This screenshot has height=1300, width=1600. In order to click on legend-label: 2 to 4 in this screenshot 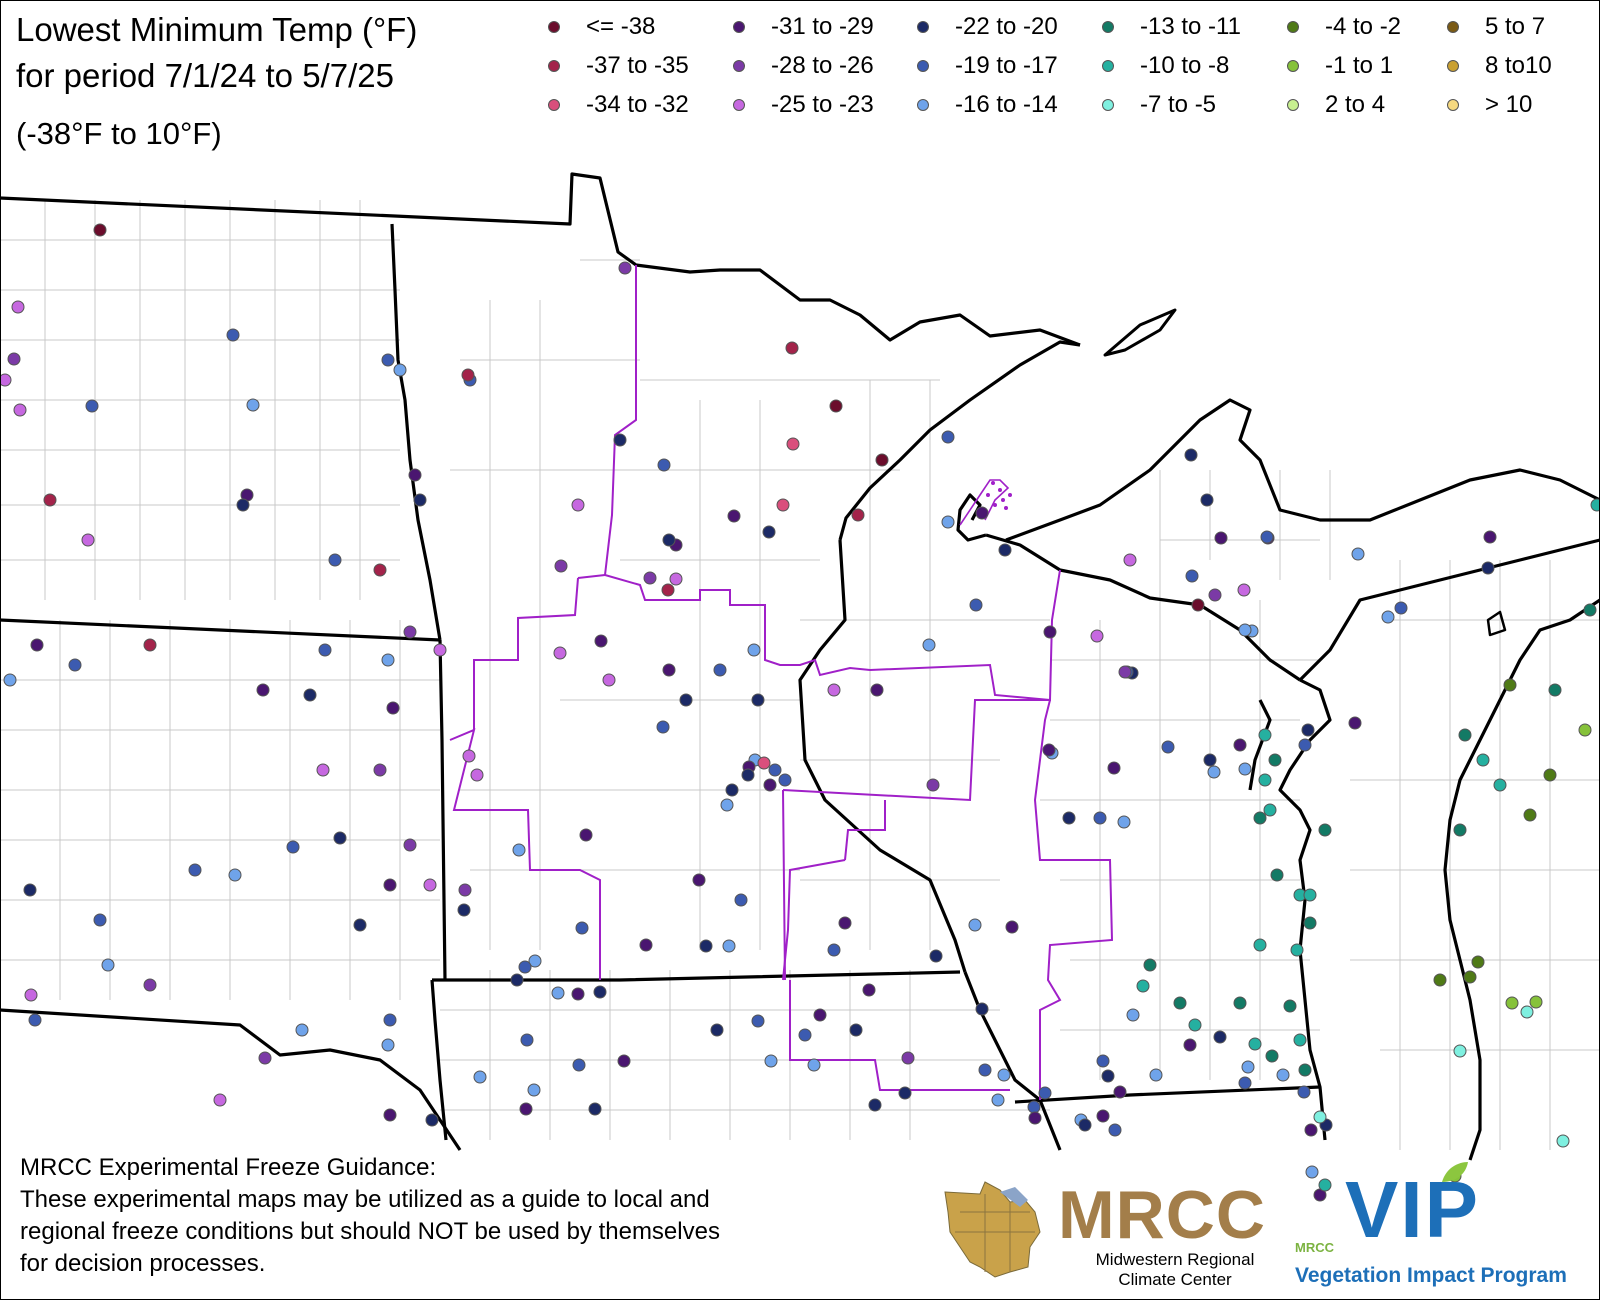, I will do `click(1355, 104)`.